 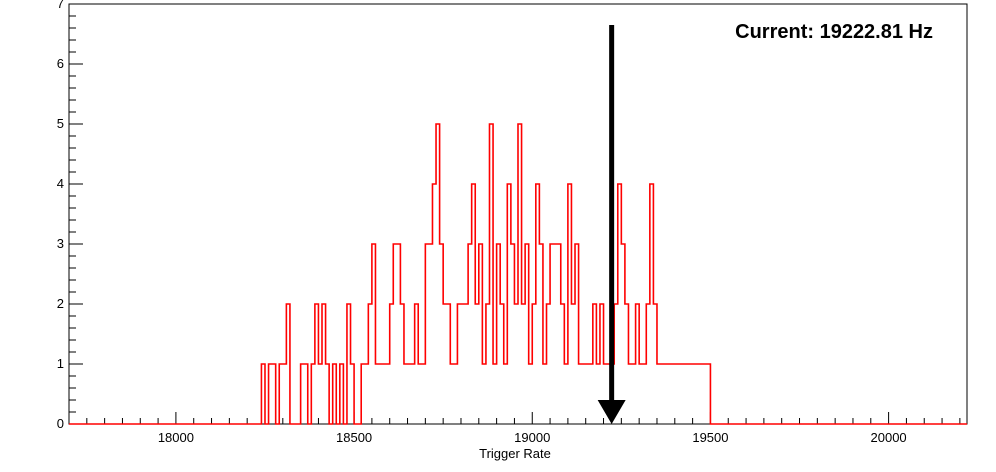 What do you see at coordinates (60, 183) in the screenshot?
I see `y-tick-label: 4` at bounding box center [60, 183].